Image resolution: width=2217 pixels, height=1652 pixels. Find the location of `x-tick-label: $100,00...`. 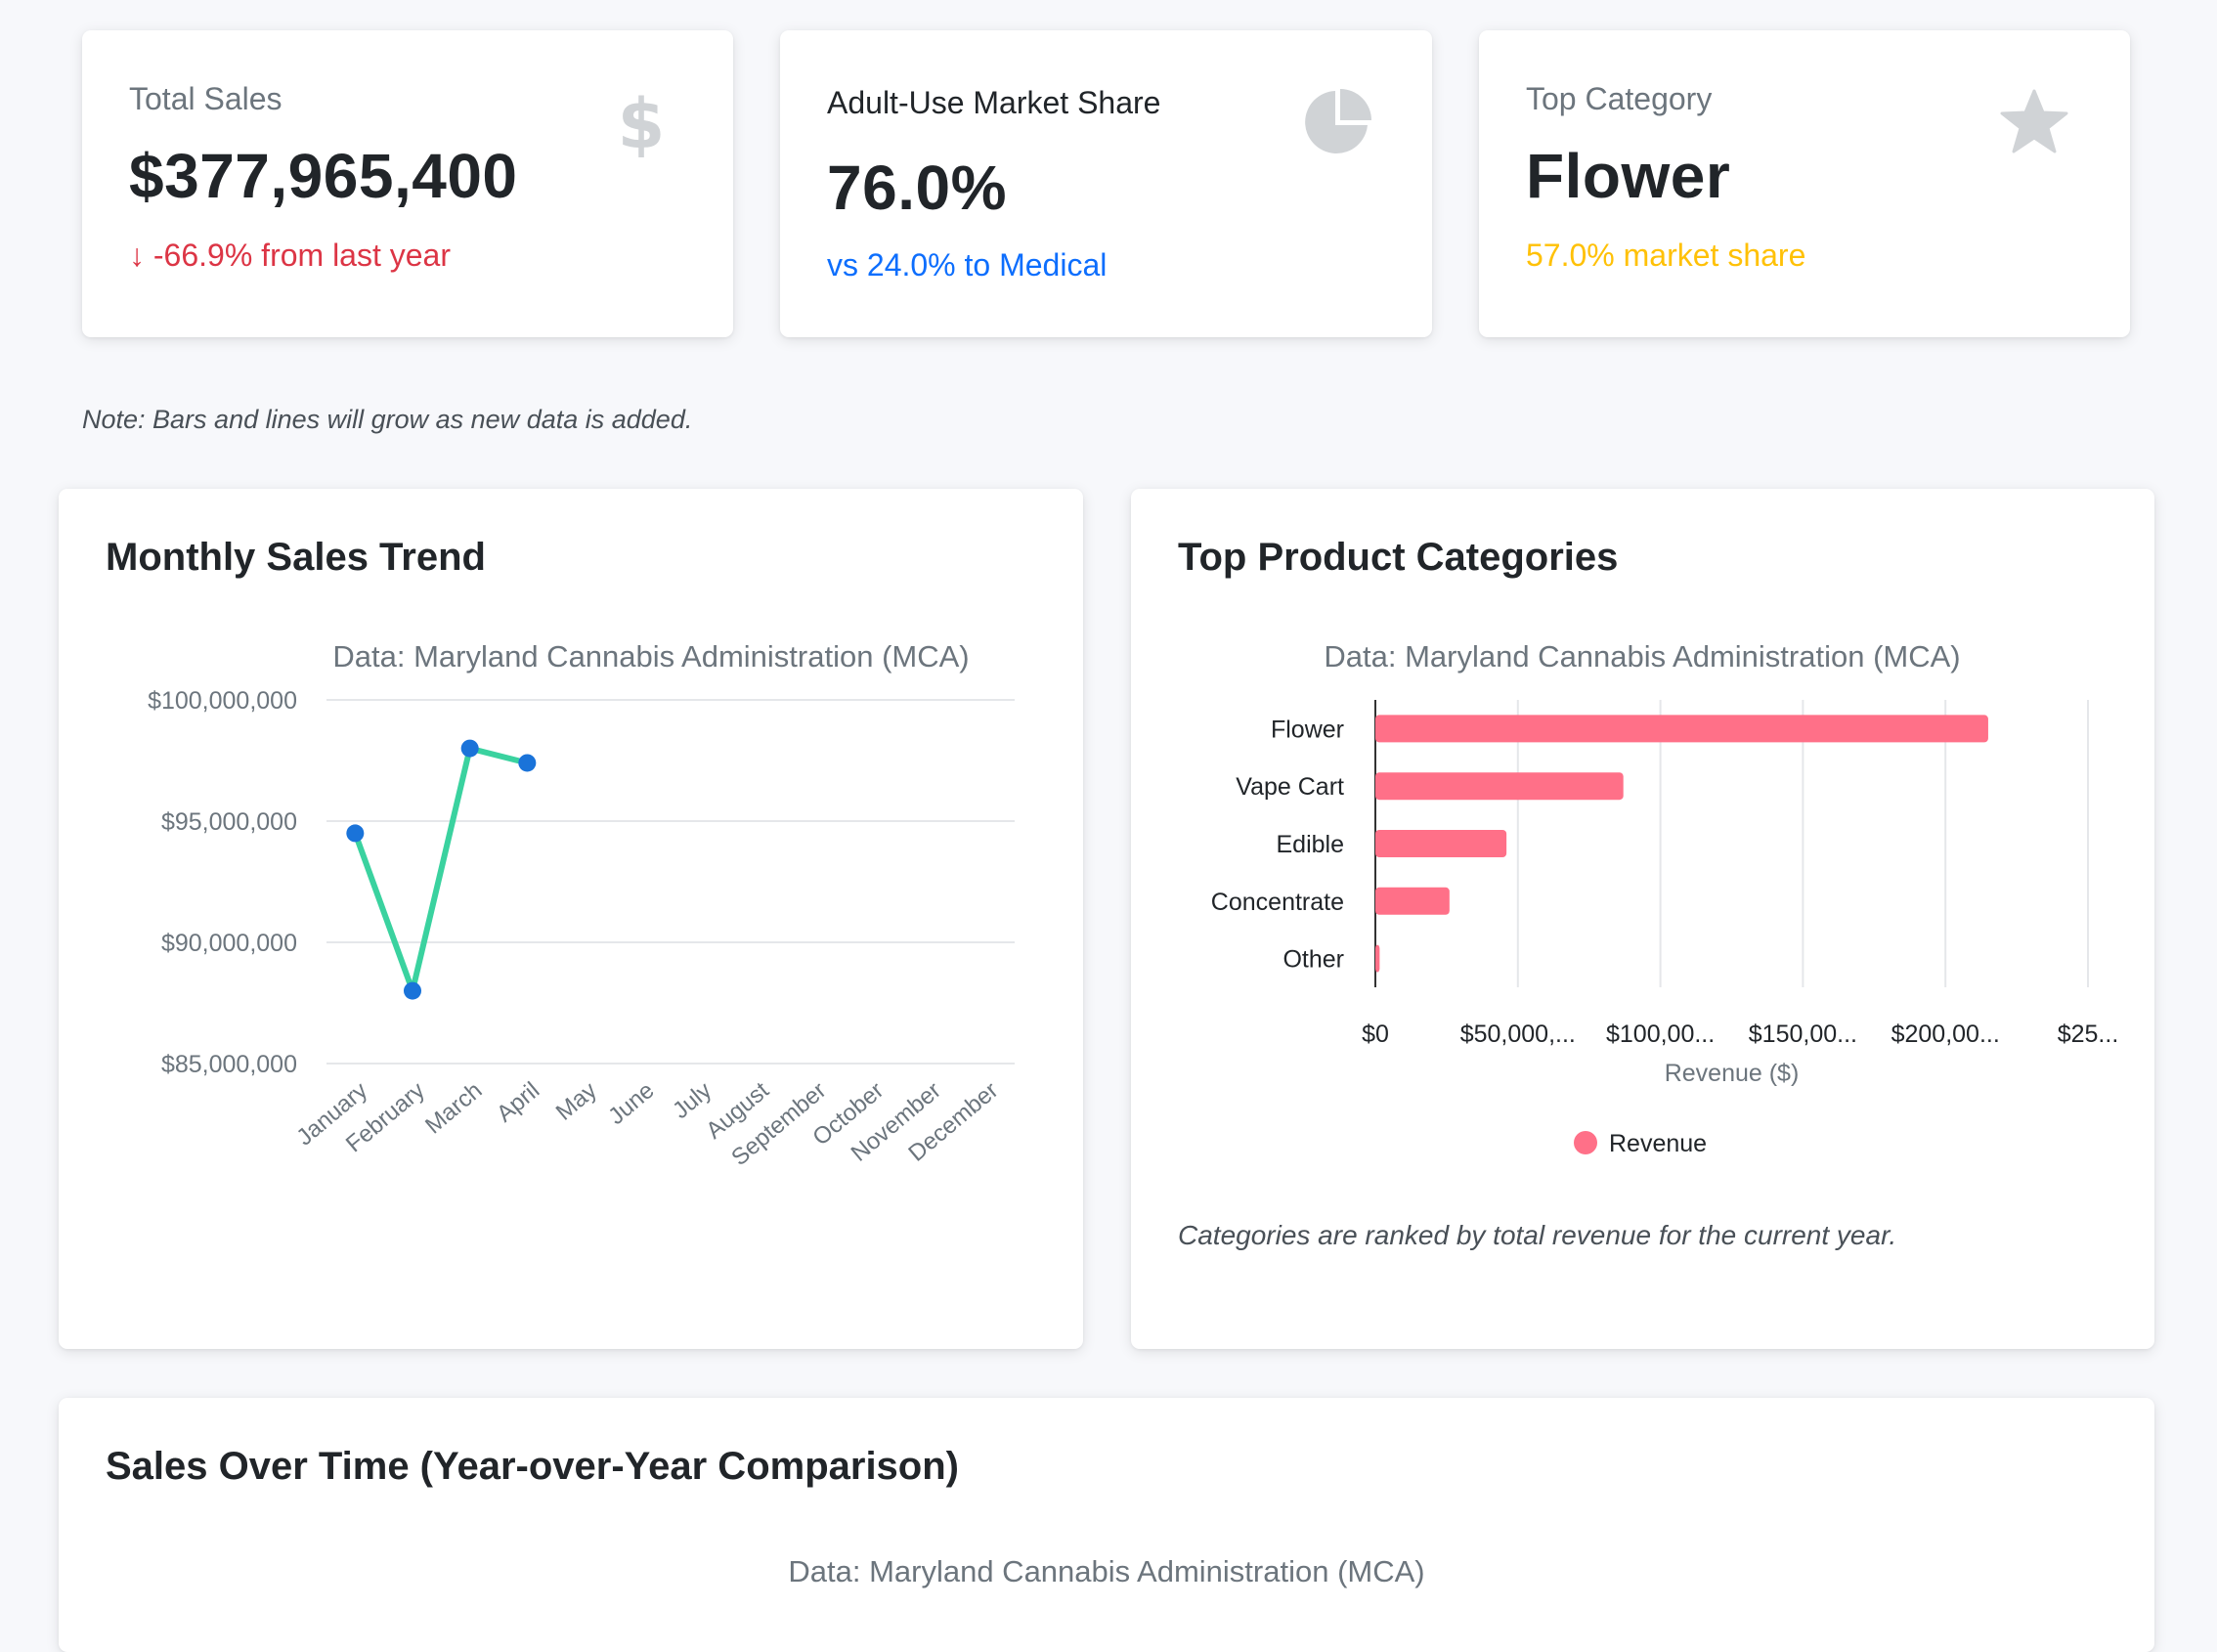

x-tick-label: $100,00... is located at coordinates (1660, 1034).